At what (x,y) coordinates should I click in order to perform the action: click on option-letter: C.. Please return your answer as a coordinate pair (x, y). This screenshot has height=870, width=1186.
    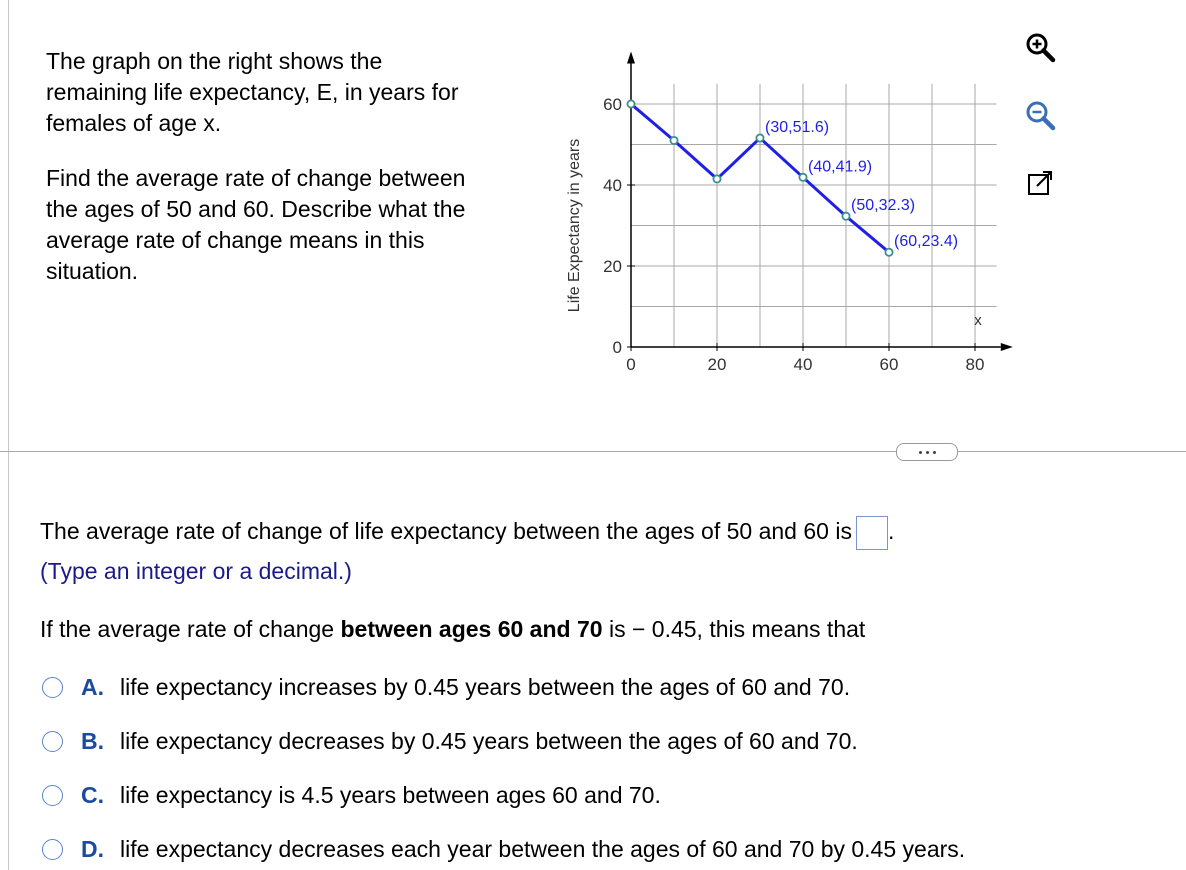
    Looking at the image, I should click on (92, 795).